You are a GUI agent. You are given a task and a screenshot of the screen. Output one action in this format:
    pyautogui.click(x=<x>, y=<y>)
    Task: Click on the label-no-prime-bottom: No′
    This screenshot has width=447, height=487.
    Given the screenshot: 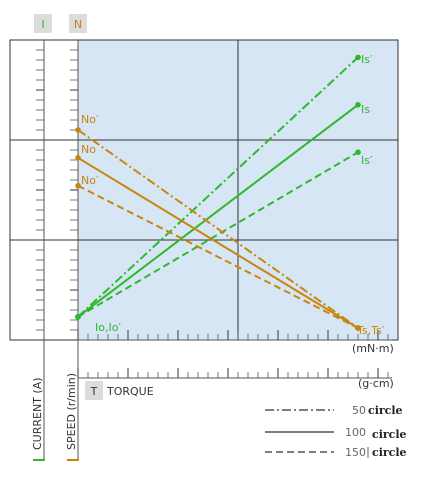 What is the action you would take?
    pyautogui.click(x=90, y=180)
    